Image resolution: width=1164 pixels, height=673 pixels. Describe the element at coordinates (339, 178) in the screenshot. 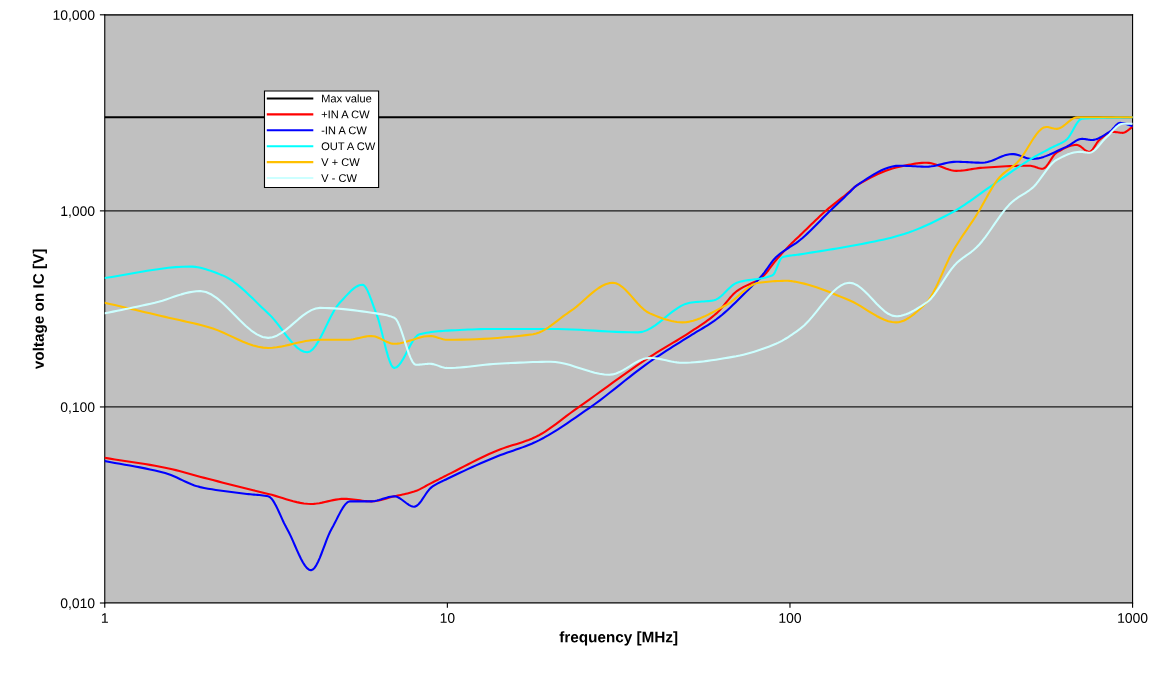

I see `legend-label: V - CW` at that location.